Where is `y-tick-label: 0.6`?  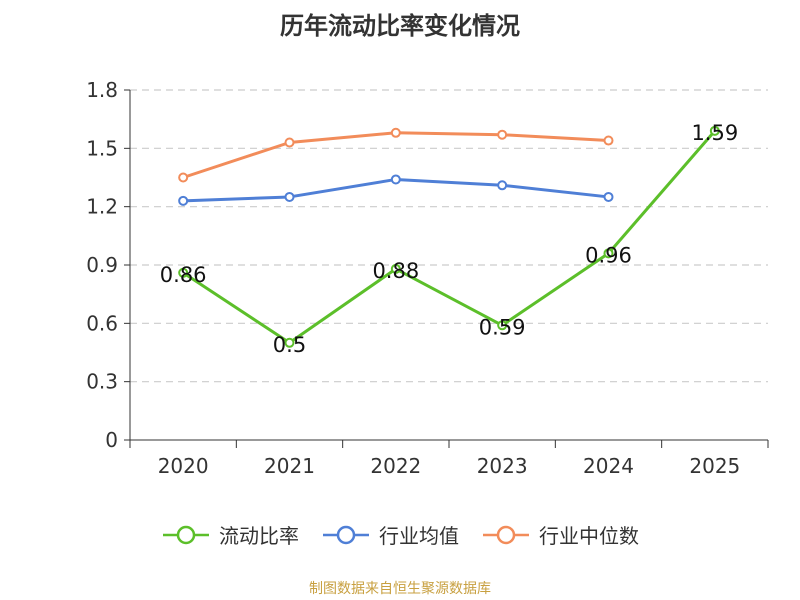
y-tick-label: 0.6 is located at coordinates (102, 323).